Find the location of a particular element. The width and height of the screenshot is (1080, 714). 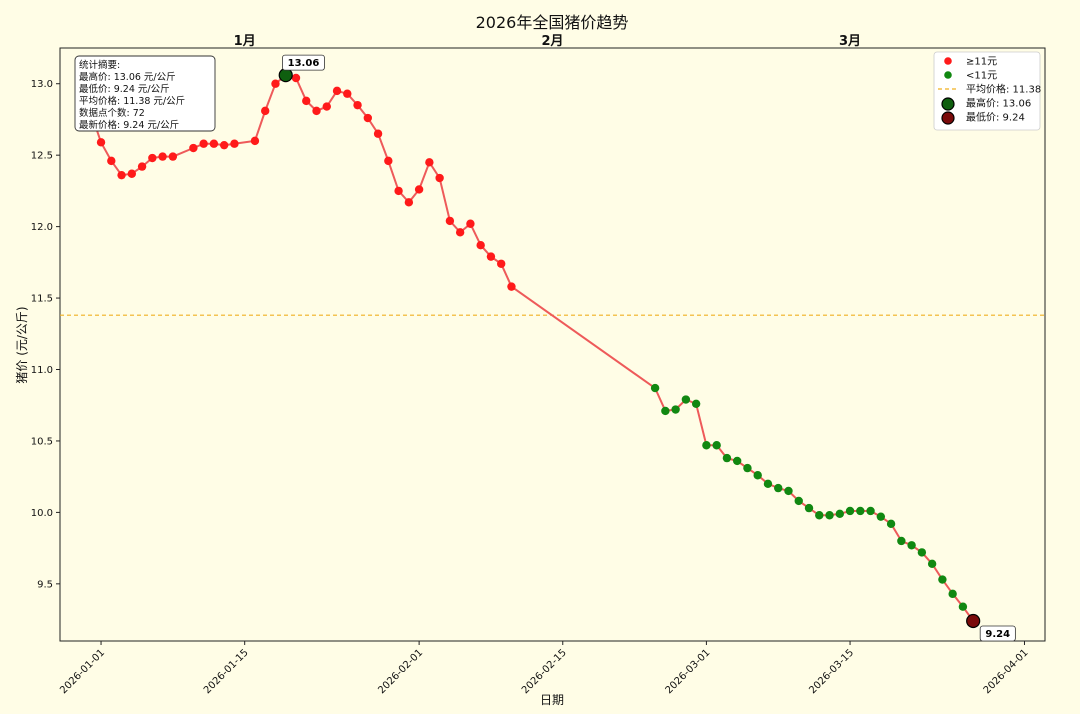

summary-line: 最高价: 13.06 元/公斤 is located at coordinates (127, 77).